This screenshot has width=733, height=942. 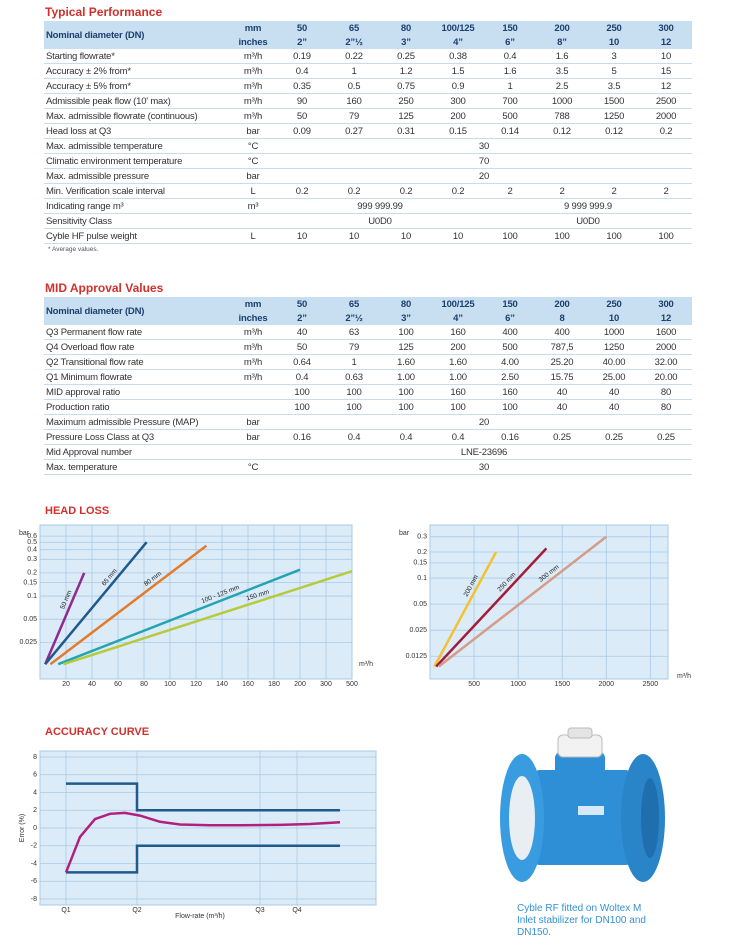 What do you see at coordinates (562, 332) in the screenshot?
I see `cell: 400` at bounding box center [562, 332].